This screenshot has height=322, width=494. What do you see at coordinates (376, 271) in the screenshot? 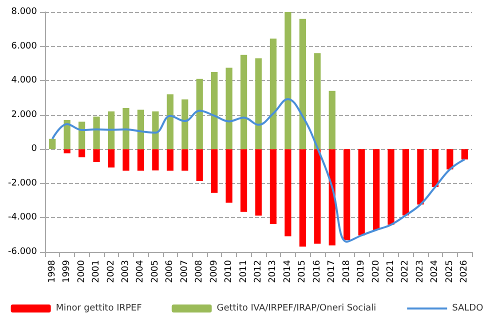
I see `x-tick-label: 2020` at bounding box center [376, 271].